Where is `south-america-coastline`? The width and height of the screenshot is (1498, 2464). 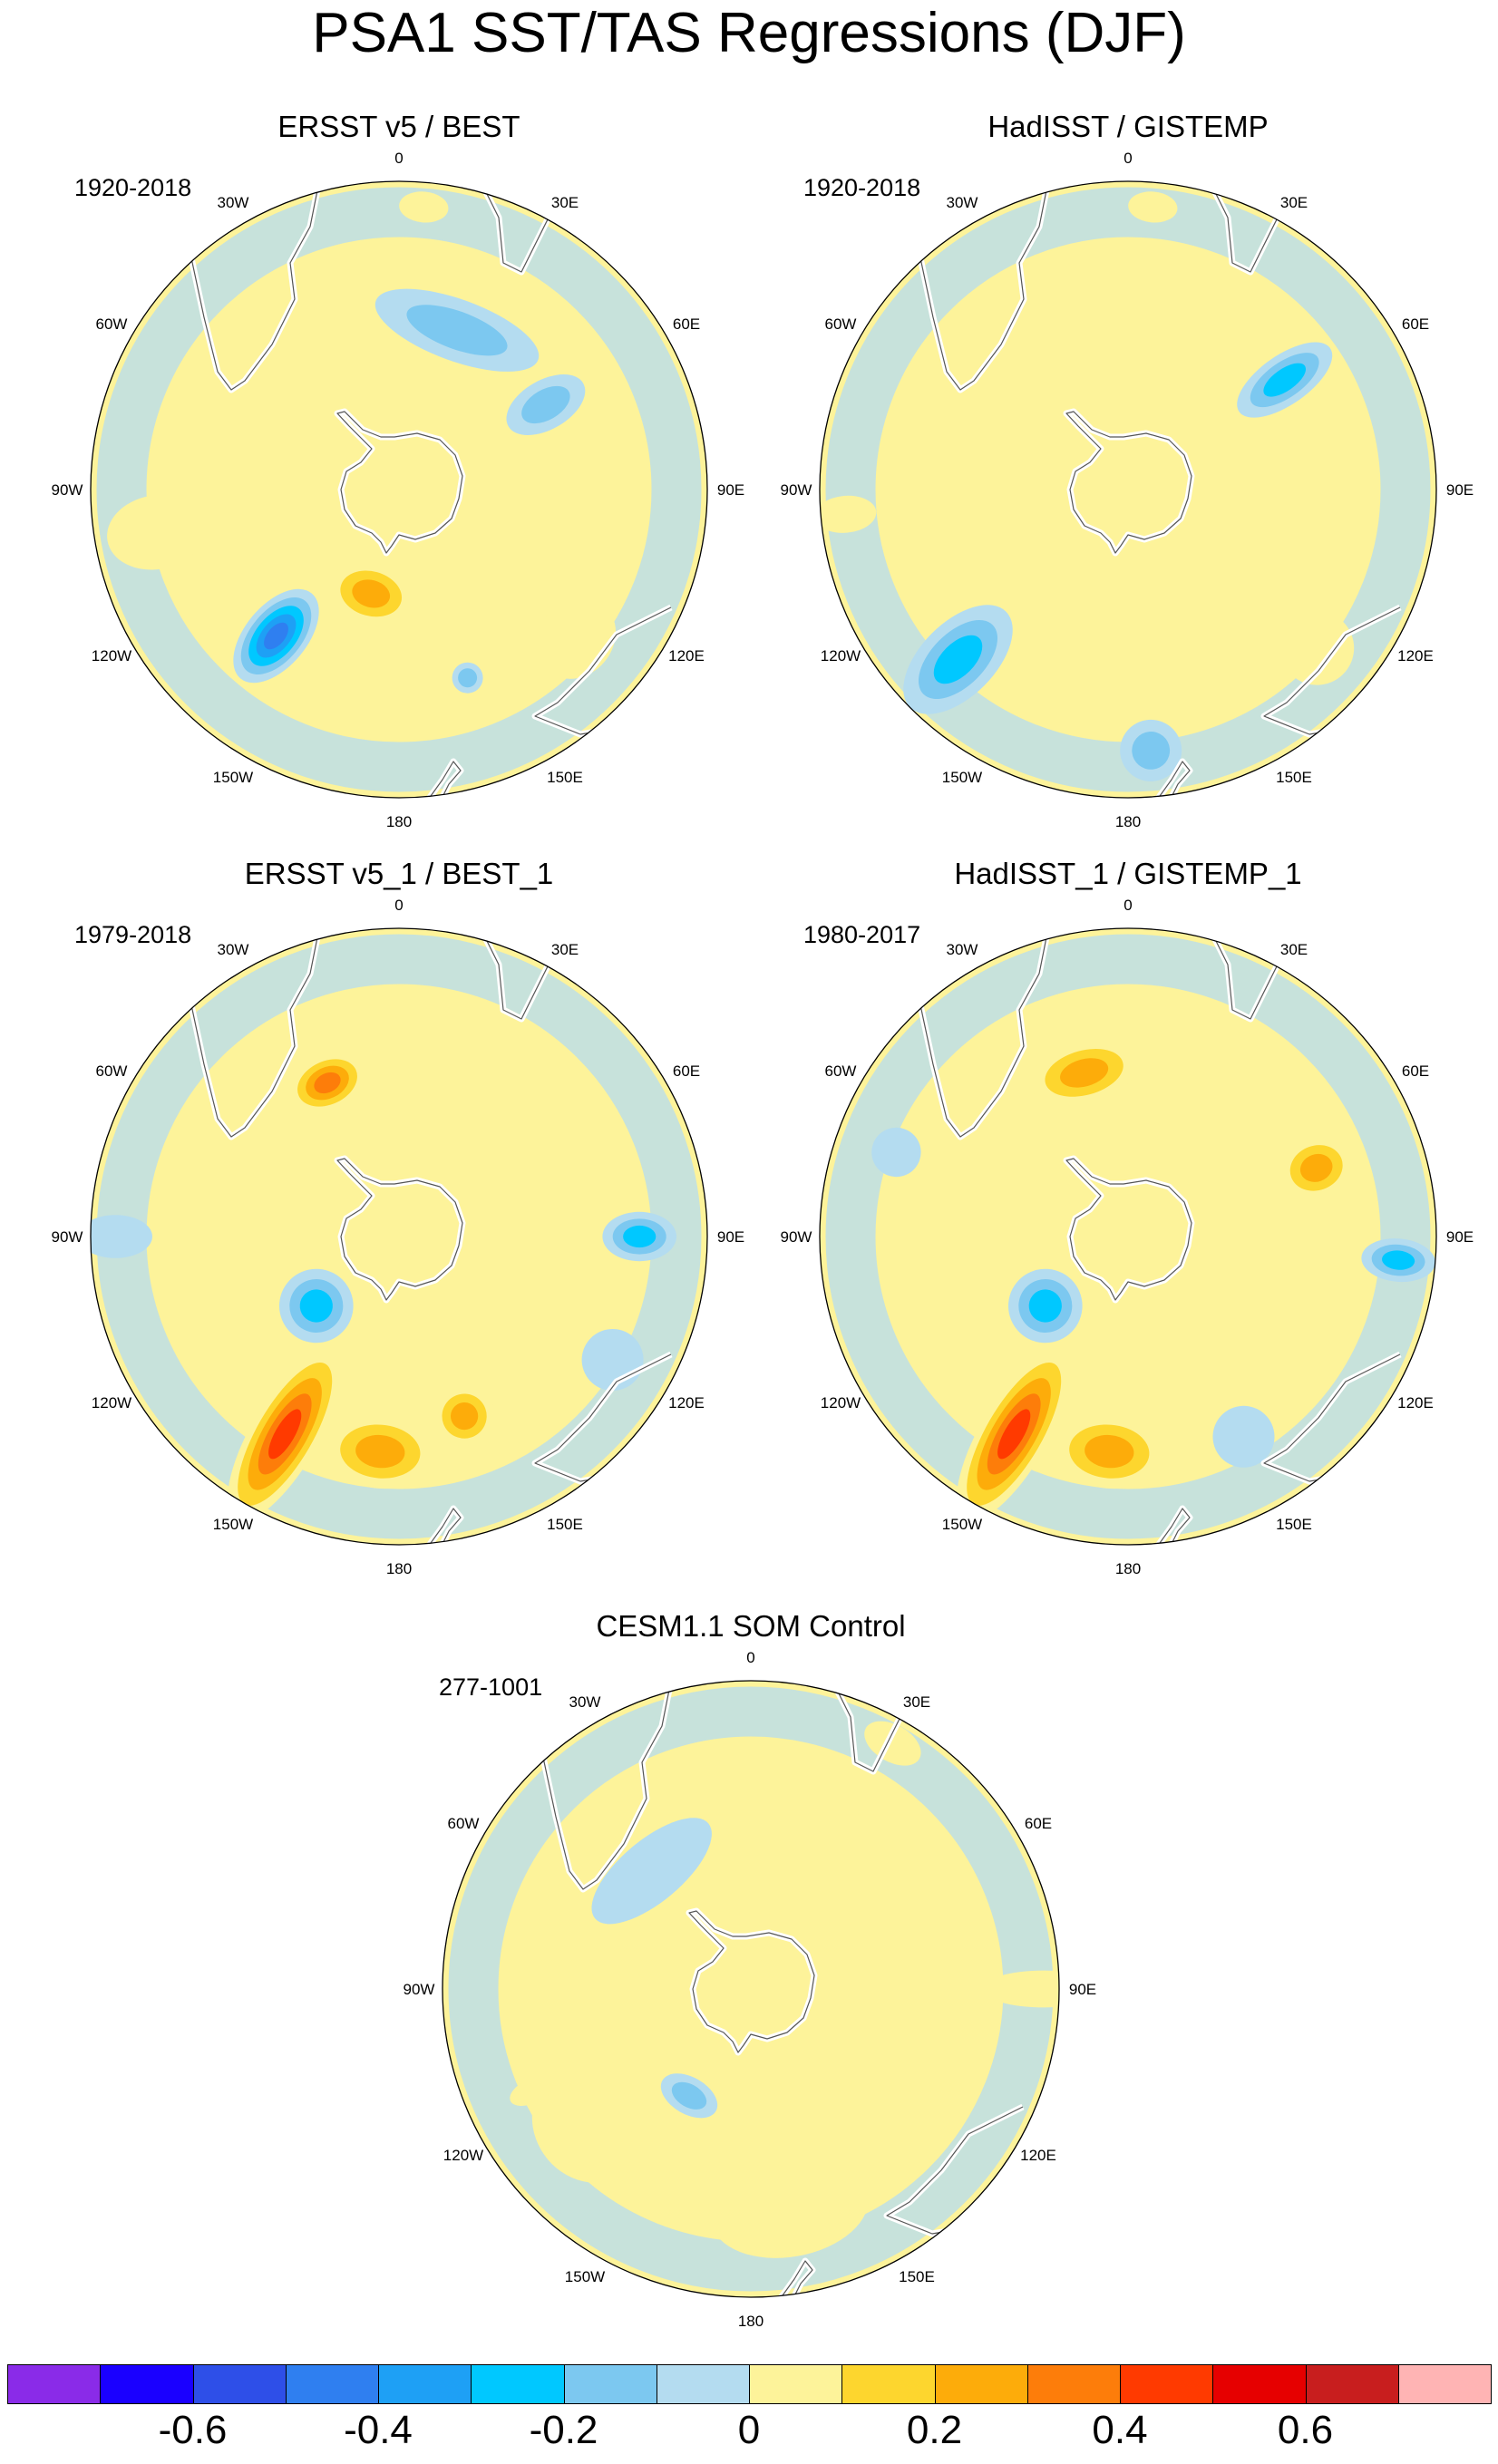
south-america-coastline is located at coordinates (249, 1033).